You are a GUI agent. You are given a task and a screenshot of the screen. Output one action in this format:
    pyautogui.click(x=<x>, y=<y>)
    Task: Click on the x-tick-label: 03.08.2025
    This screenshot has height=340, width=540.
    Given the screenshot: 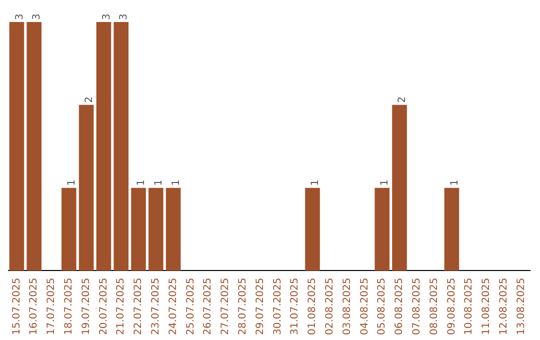 What is the action you would take?
    pyautogui.click(x=347, y=307)
    